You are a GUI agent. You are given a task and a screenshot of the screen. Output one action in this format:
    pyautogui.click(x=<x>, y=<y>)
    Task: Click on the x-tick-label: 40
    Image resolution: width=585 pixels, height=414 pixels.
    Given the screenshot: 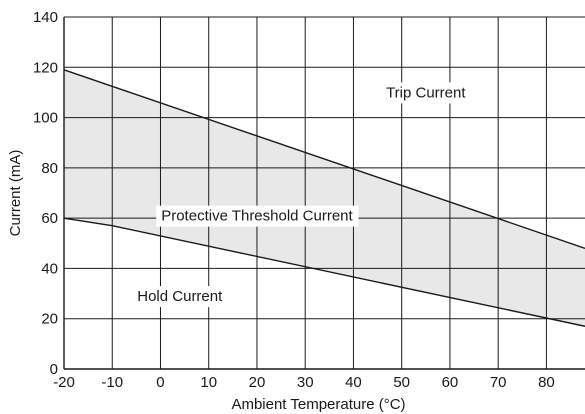 What is the action you would take?
    pyautogui.click(x=353, y=382)
    